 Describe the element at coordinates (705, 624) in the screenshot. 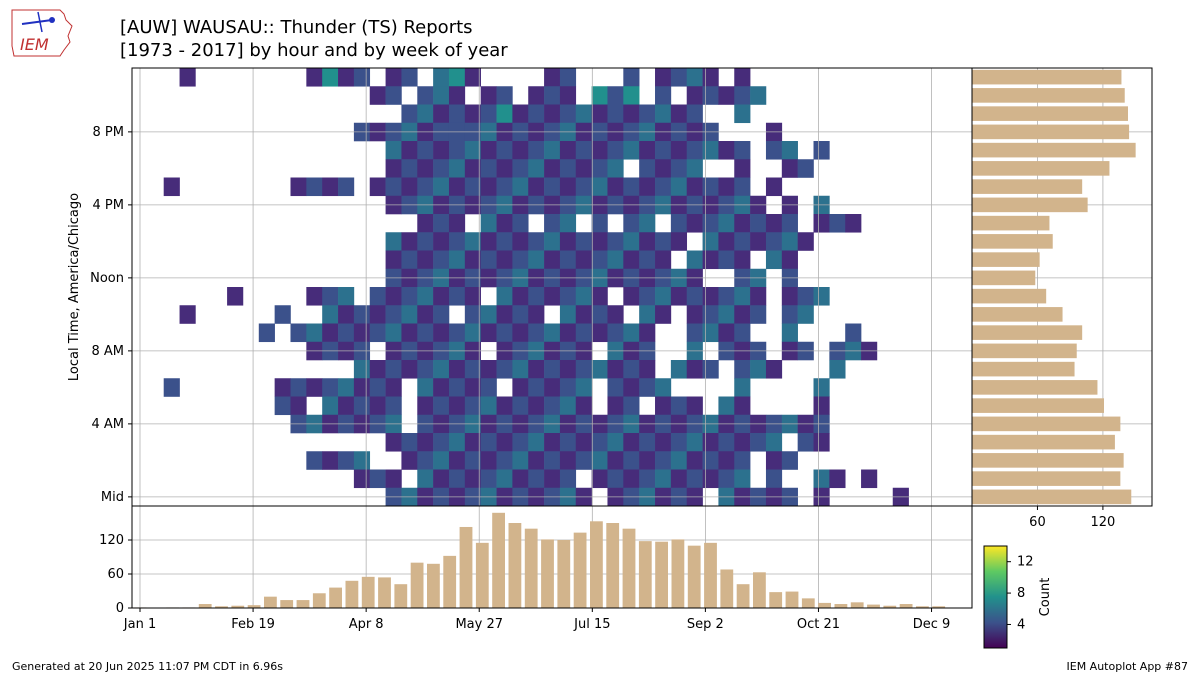

I see `x-tick-label: Sep 2` at that location.